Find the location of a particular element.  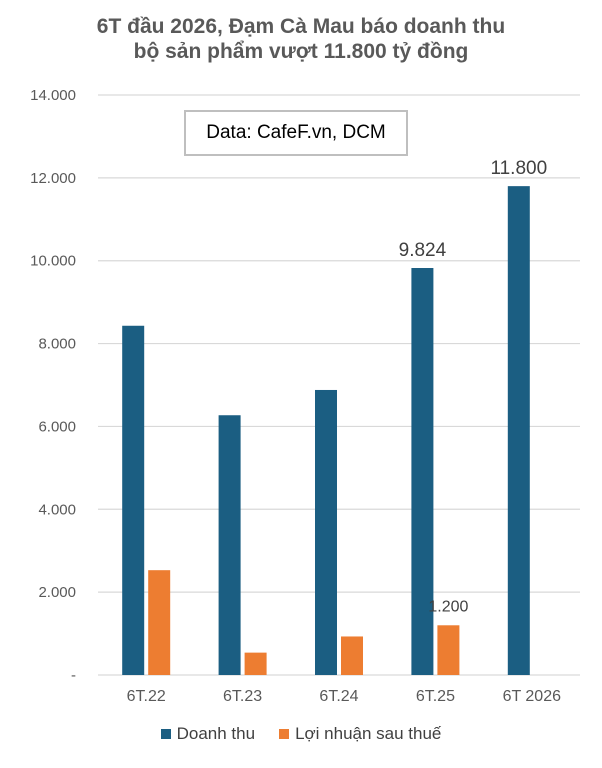

data-label: 11.800 is located at coordinates (518, 168).